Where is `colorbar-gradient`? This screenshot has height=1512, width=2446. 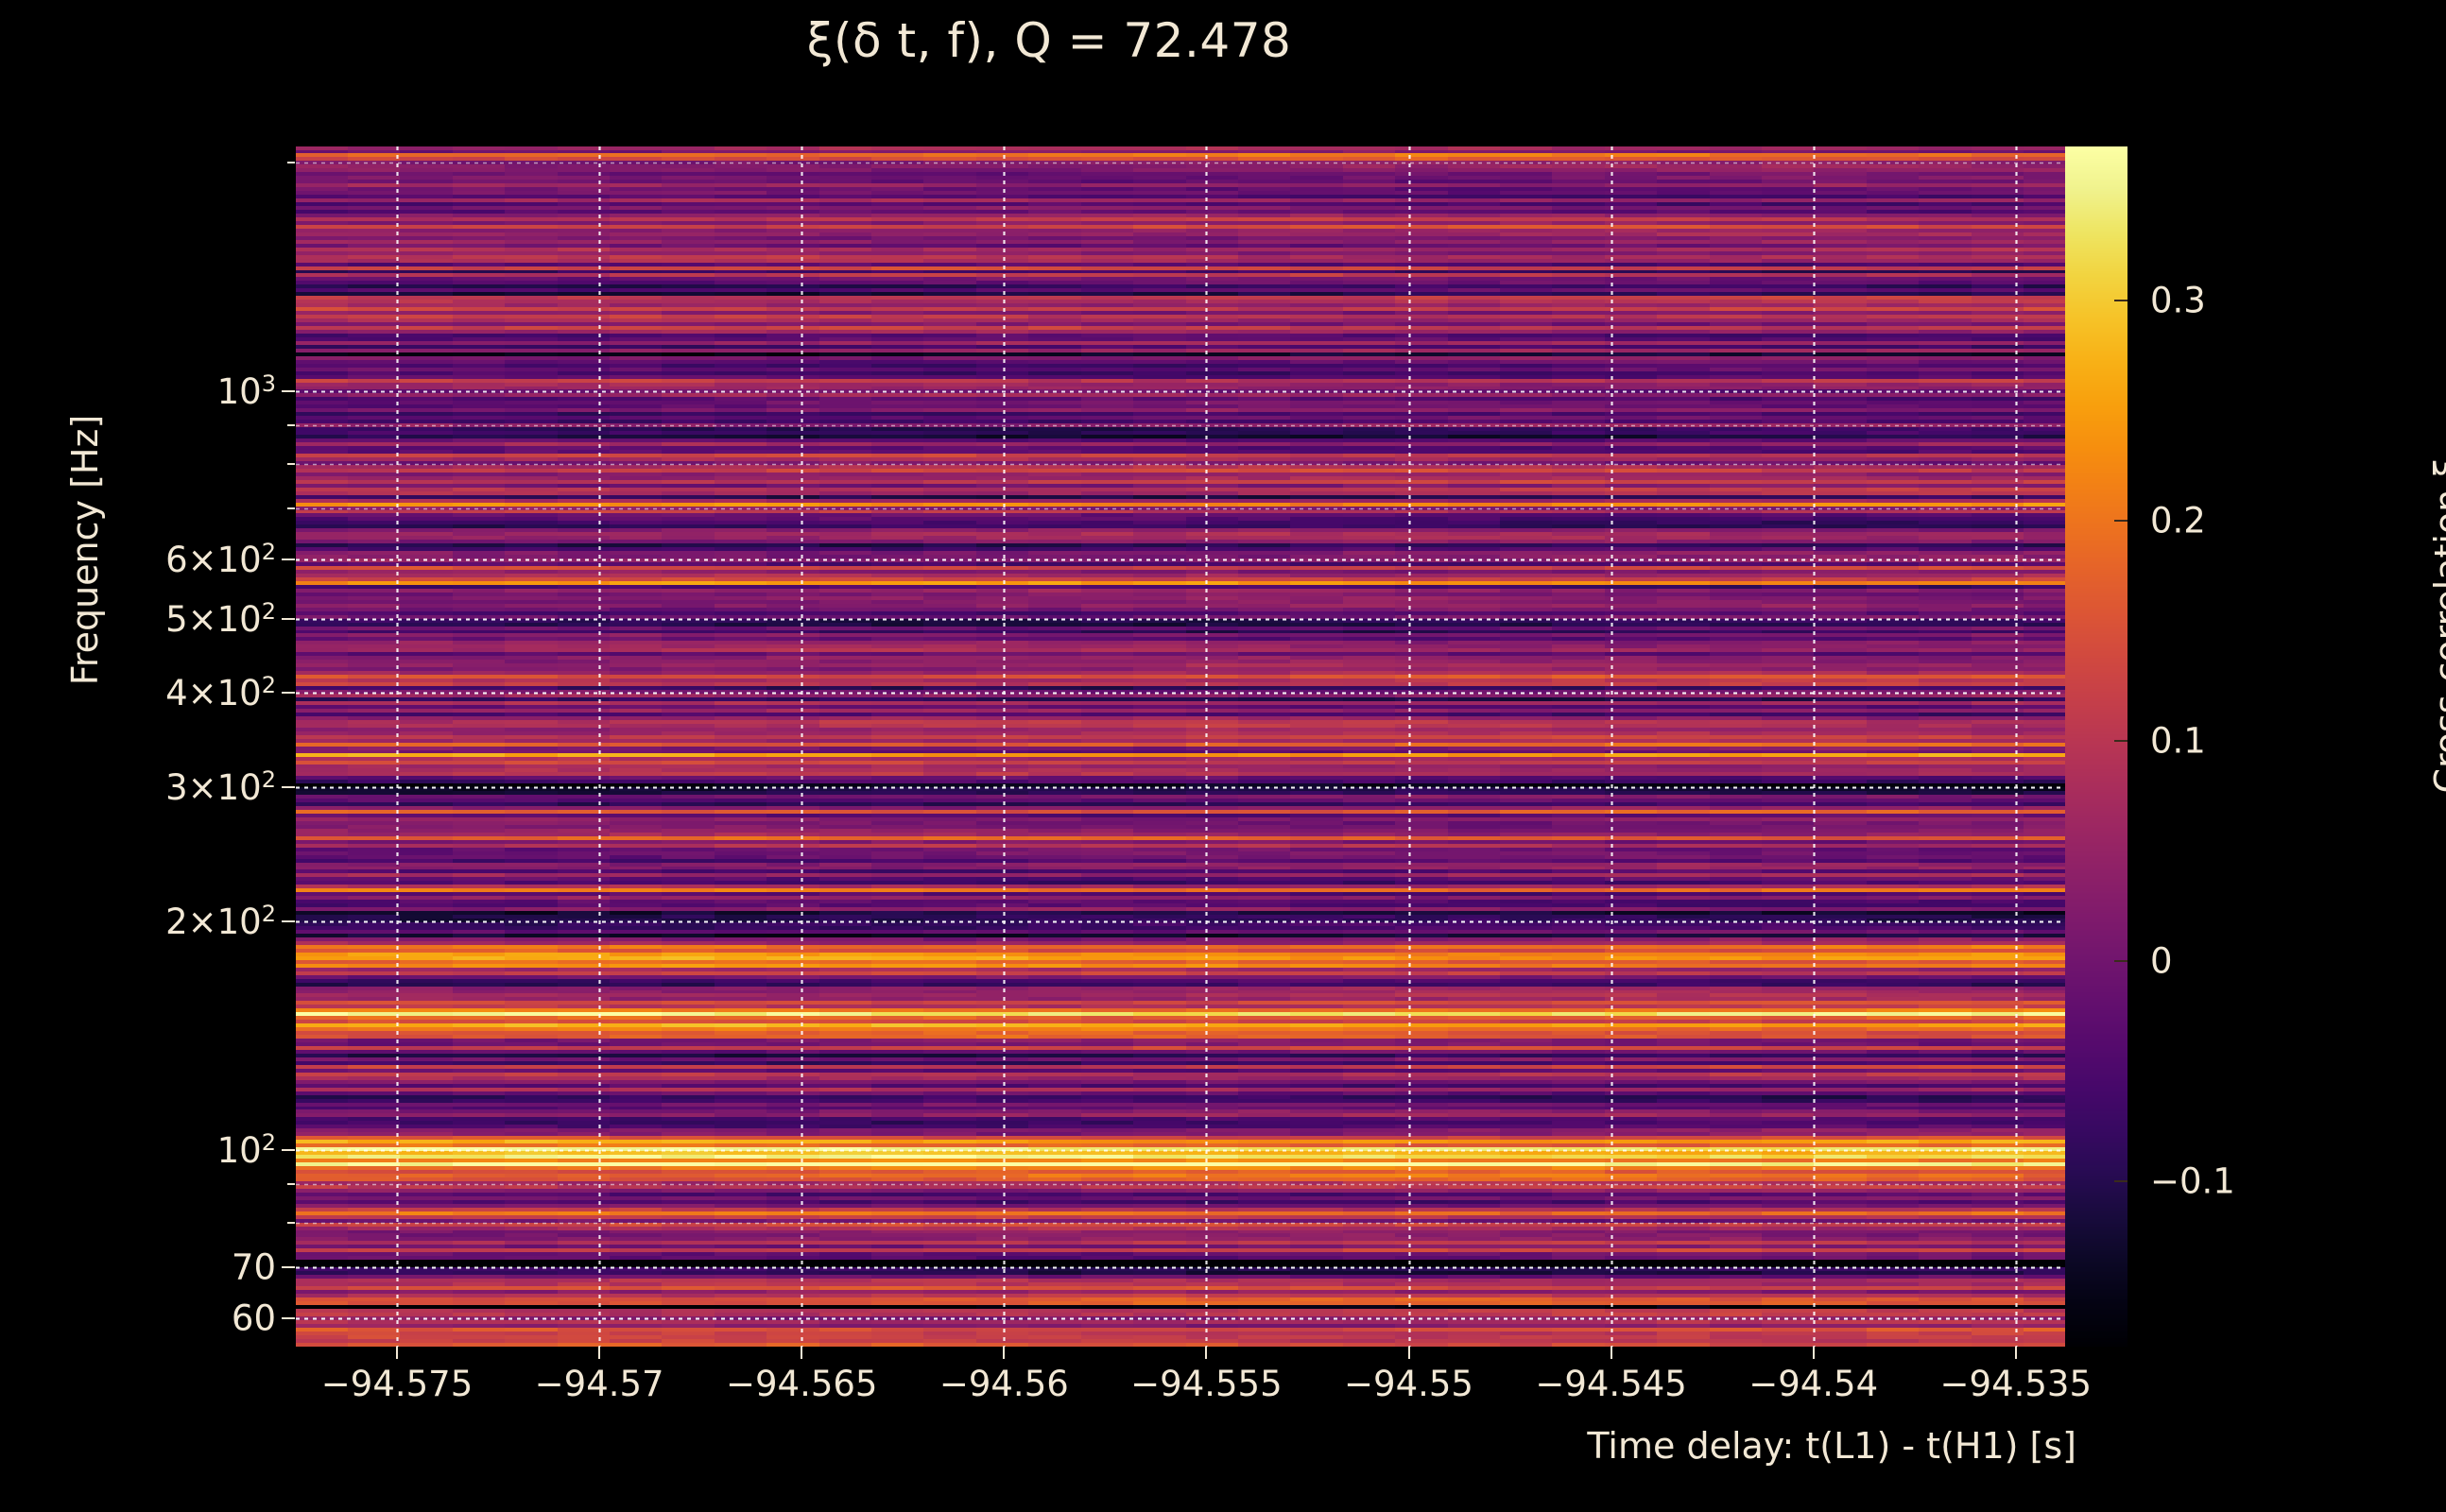 colorbar-gradient is located at coordinates (2096, 746).